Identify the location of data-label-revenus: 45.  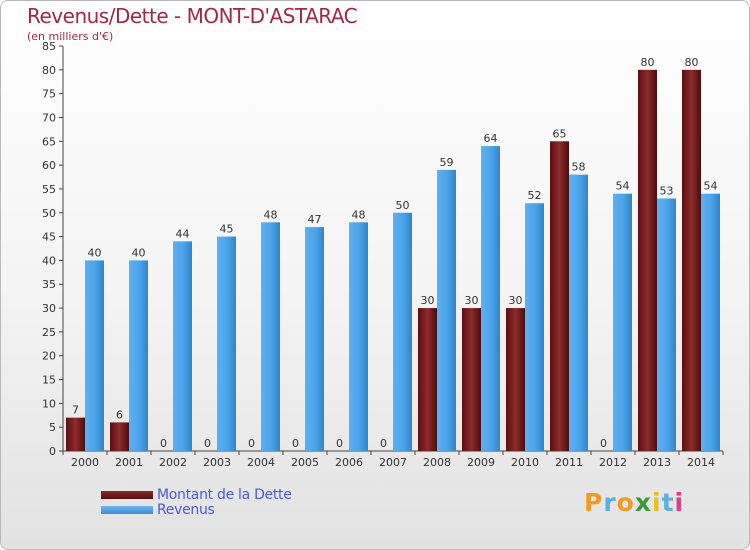
(227, 229).